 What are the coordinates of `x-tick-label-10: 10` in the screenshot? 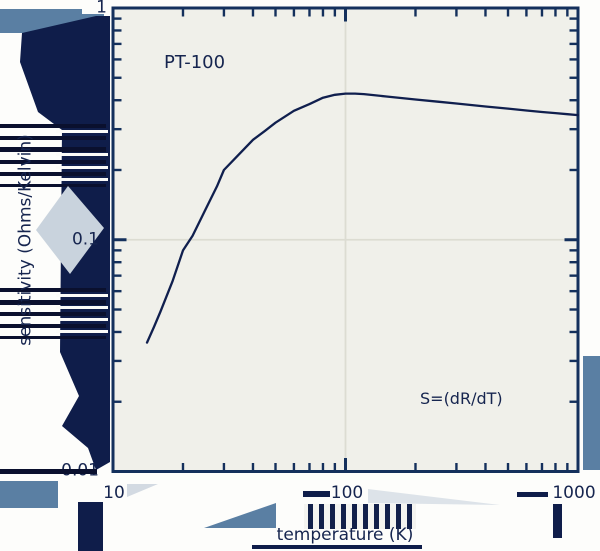 It's located at (114, 493).